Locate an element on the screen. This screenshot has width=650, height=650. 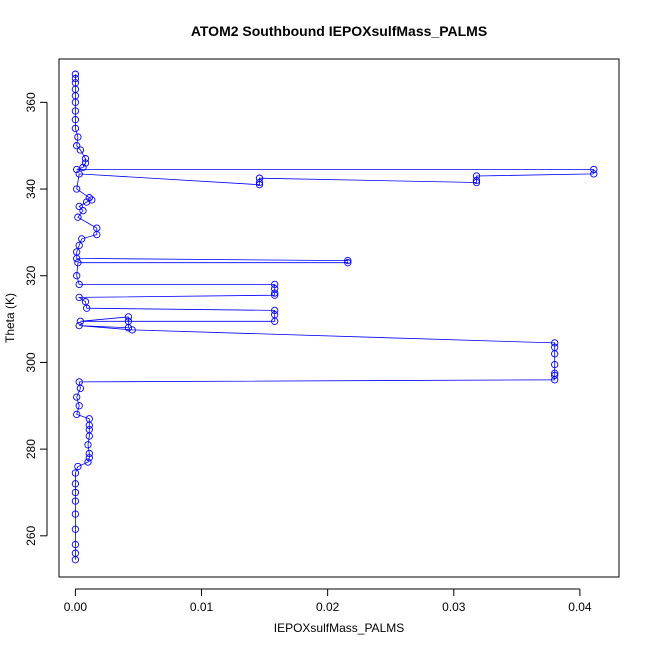
y-tick-label: 360 is located at coordinates (31, 102).